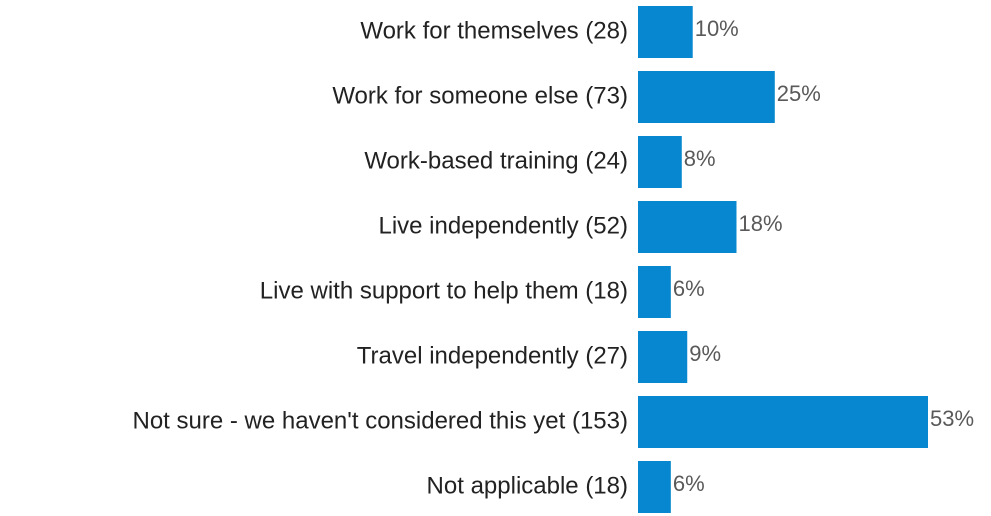  I want to click on value-label: 25%, so click(799, 93).